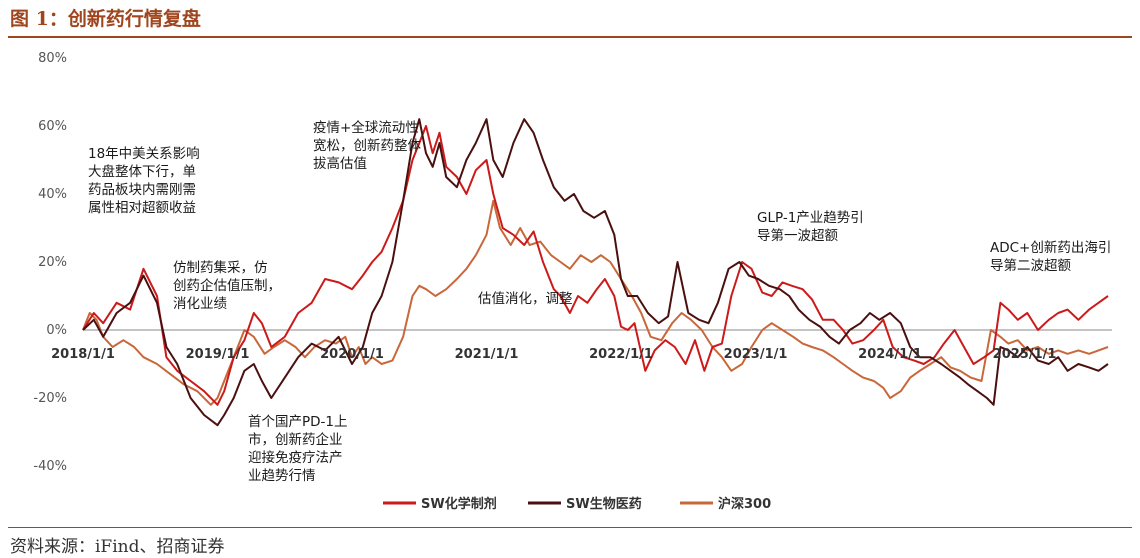 The width and height of the screenshot is (1140, 558). What do you see at coordinates (1030, 265) in the screenshot?
I see `annotation-line: 导第二波超额` at bounding box center [1030, 265].